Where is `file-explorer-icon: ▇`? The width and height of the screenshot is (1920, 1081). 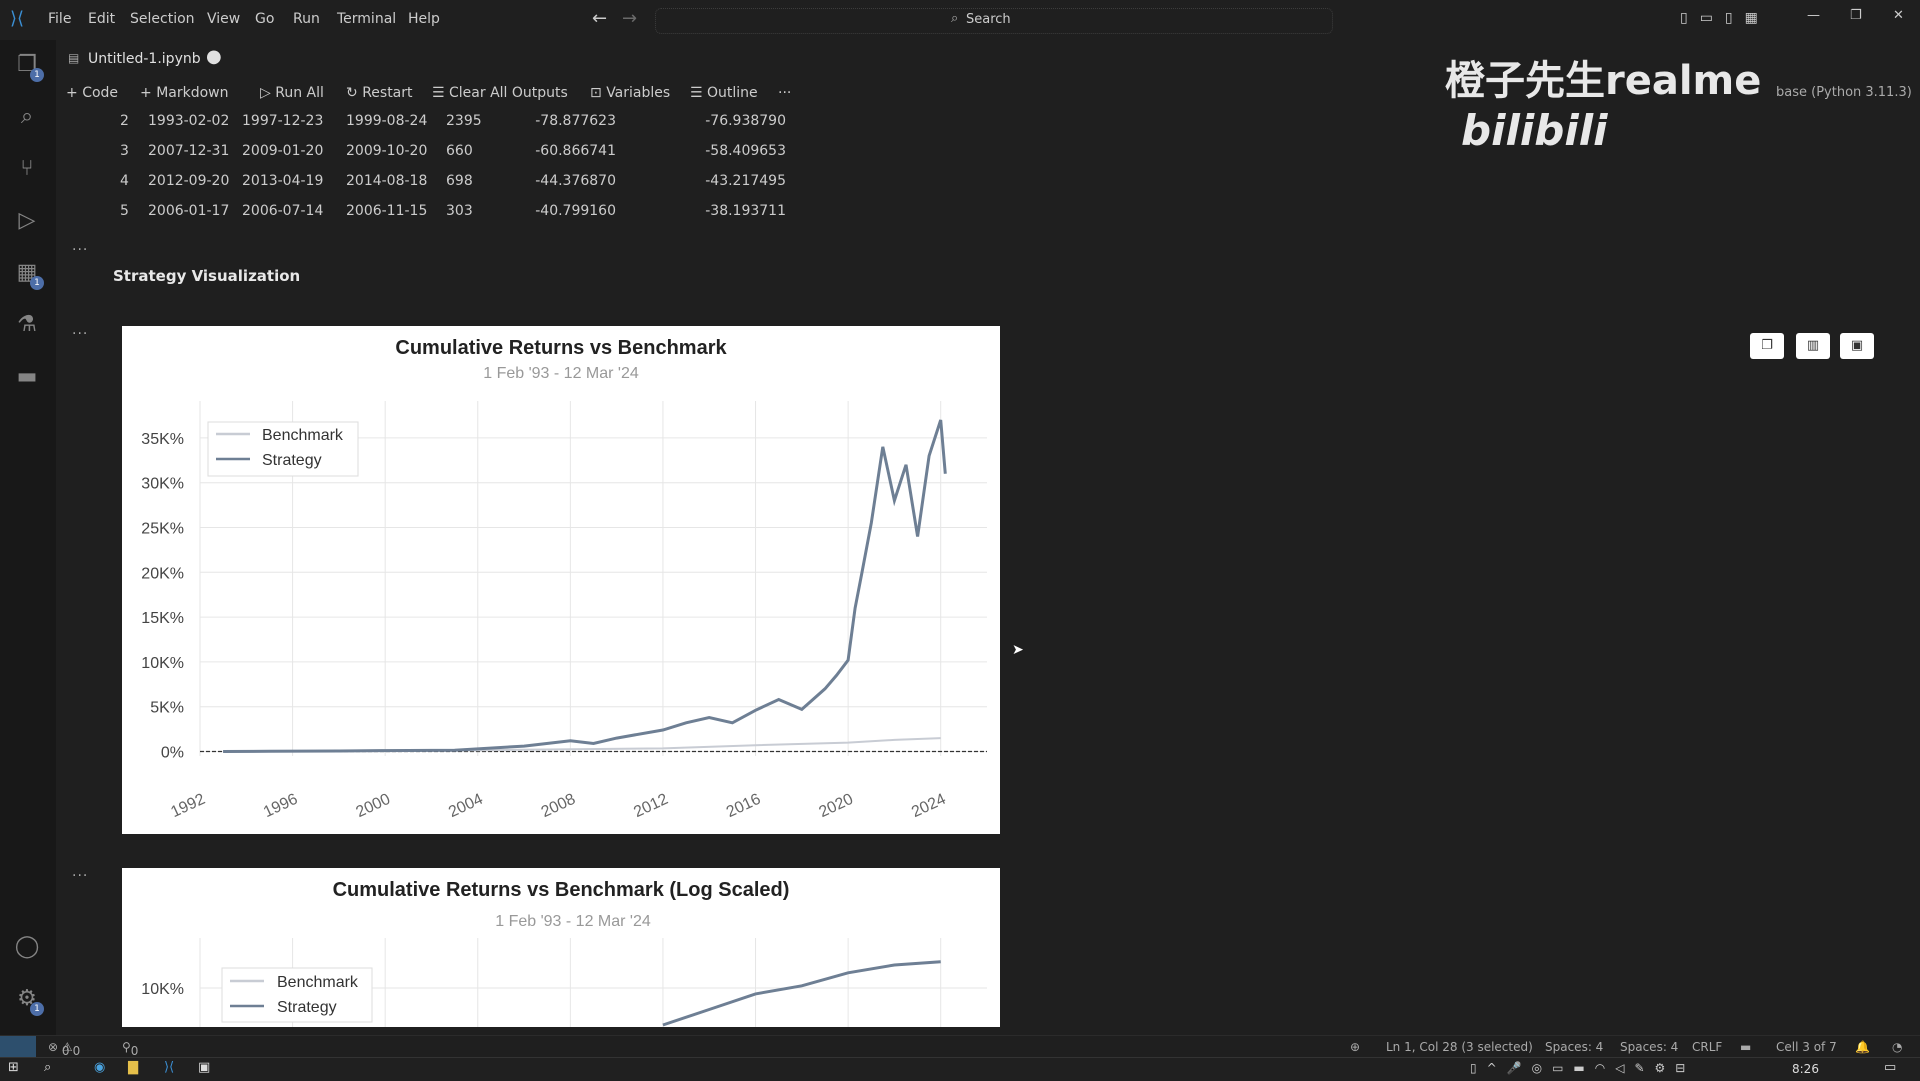 file-explorer-icon: ▇ is located at coordinates (133, 1067).